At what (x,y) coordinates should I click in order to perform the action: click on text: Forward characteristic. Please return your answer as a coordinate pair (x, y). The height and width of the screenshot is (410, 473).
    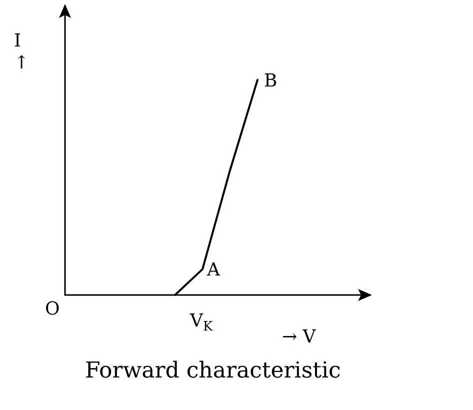
    Looking at the image, I should click on (213, 371).